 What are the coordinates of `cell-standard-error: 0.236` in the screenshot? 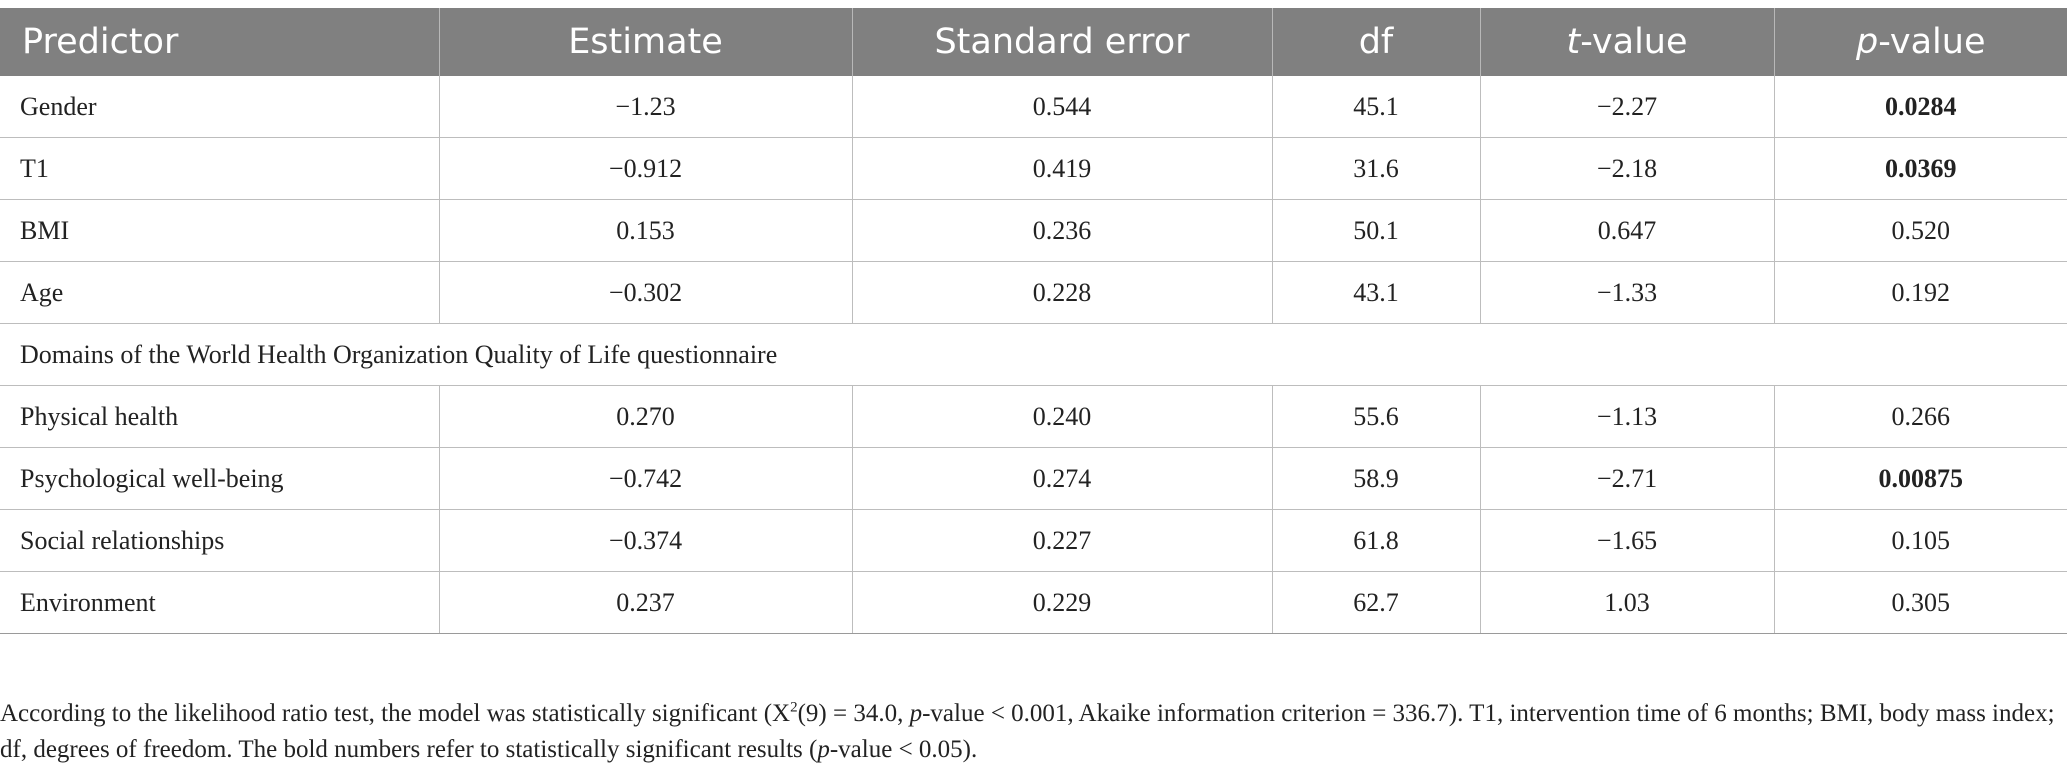 It's located at (1062, 230).